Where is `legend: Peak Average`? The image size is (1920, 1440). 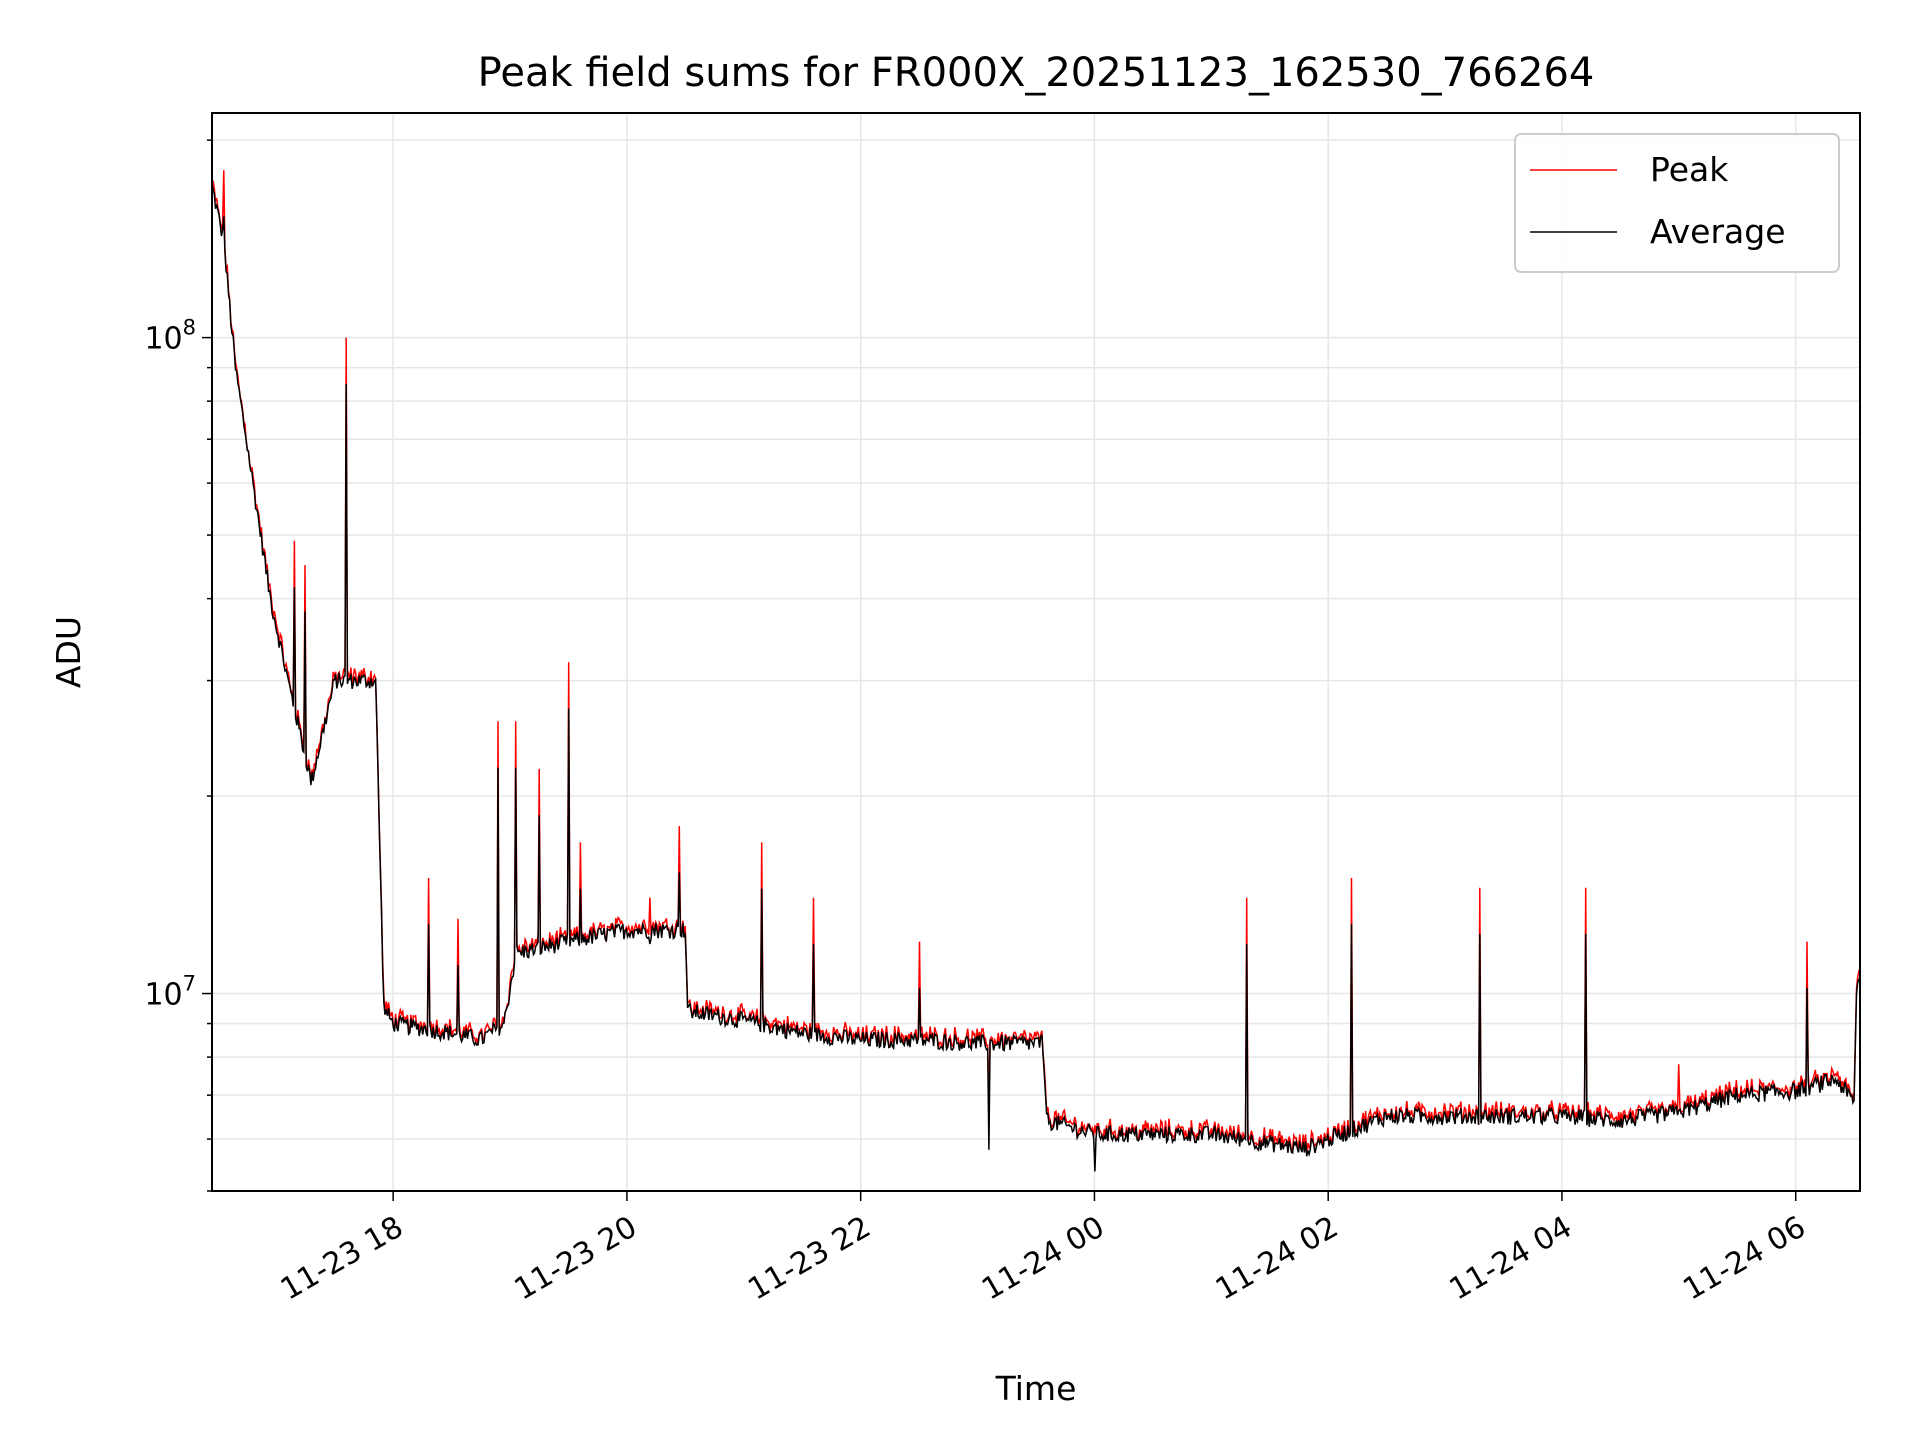 legend: Peak Average is located at coordinates (1677, 203).